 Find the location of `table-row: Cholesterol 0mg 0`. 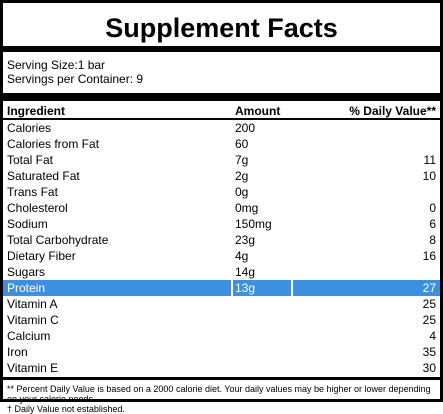

table-row: Cholesterol 0mg 0 is located at coordinates (221, 208).